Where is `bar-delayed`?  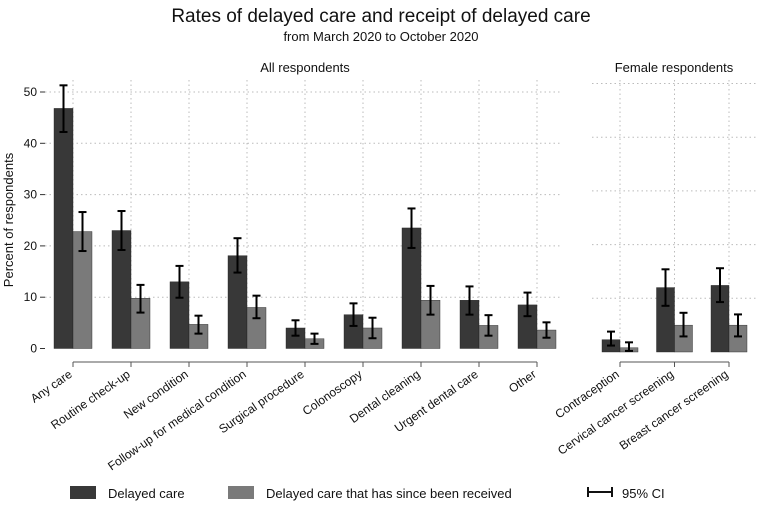 bar-delayed is located at coordinates (63, 228).